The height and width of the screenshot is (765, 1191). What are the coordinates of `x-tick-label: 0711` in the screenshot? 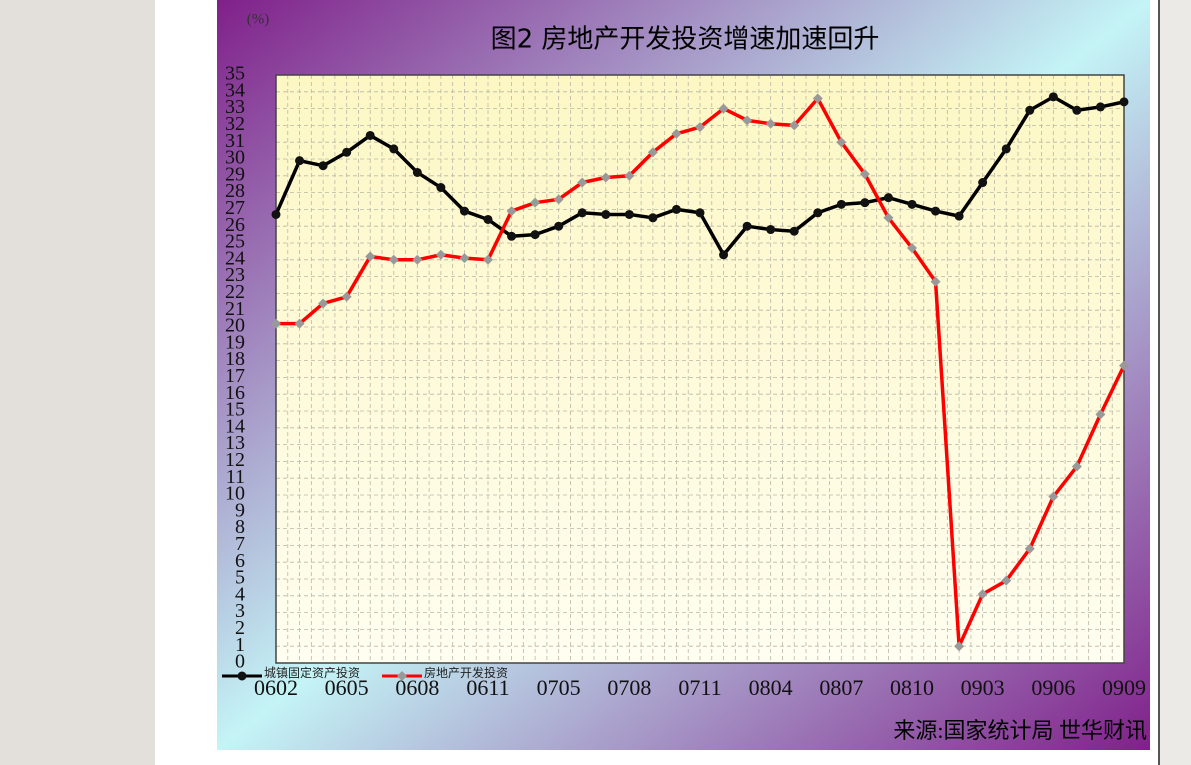 It's located at (699, 687).